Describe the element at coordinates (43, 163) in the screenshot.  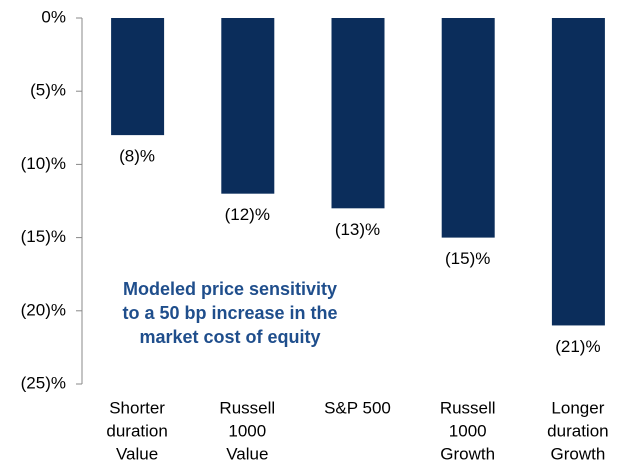
I see `y-tick-label: (10)%` at that location.